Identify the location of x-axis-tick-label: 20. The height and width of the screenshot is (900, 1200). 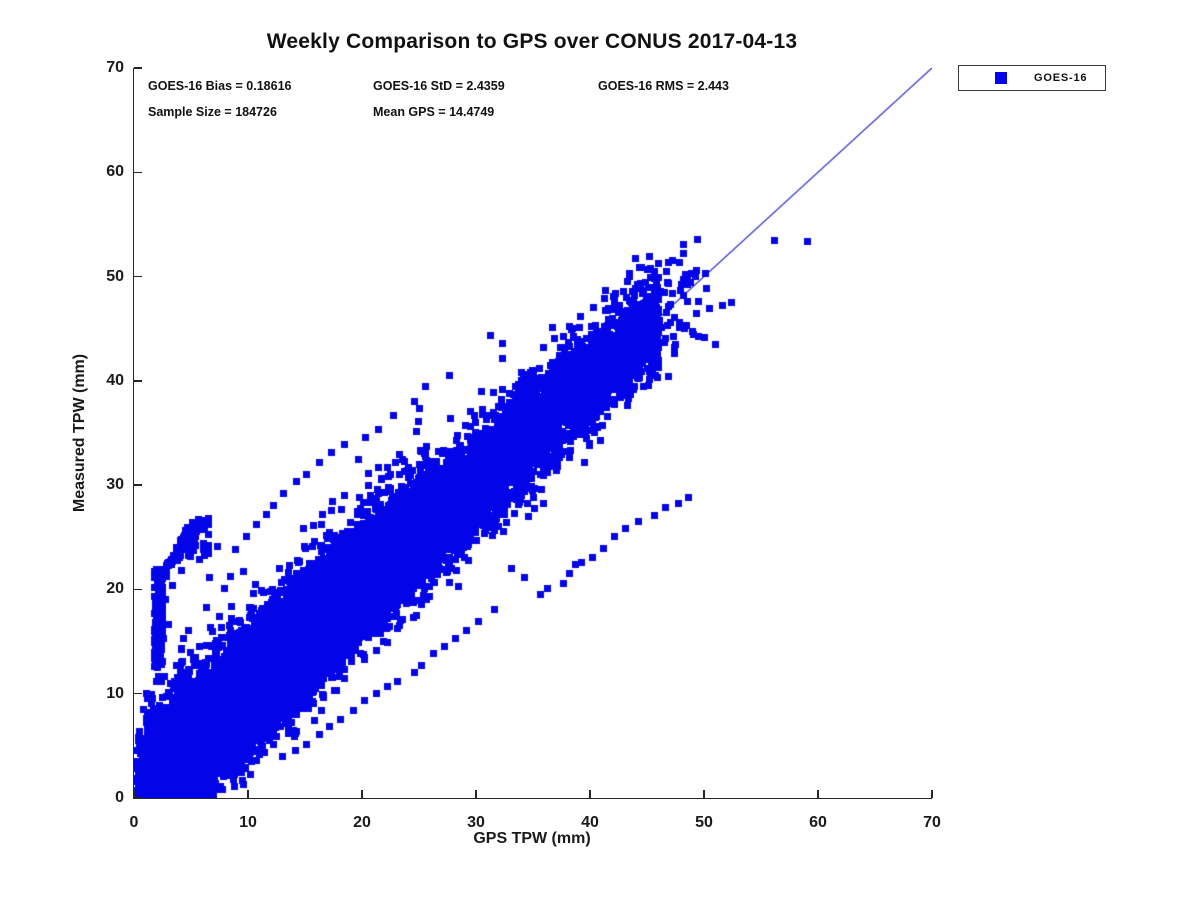
(362, 822).